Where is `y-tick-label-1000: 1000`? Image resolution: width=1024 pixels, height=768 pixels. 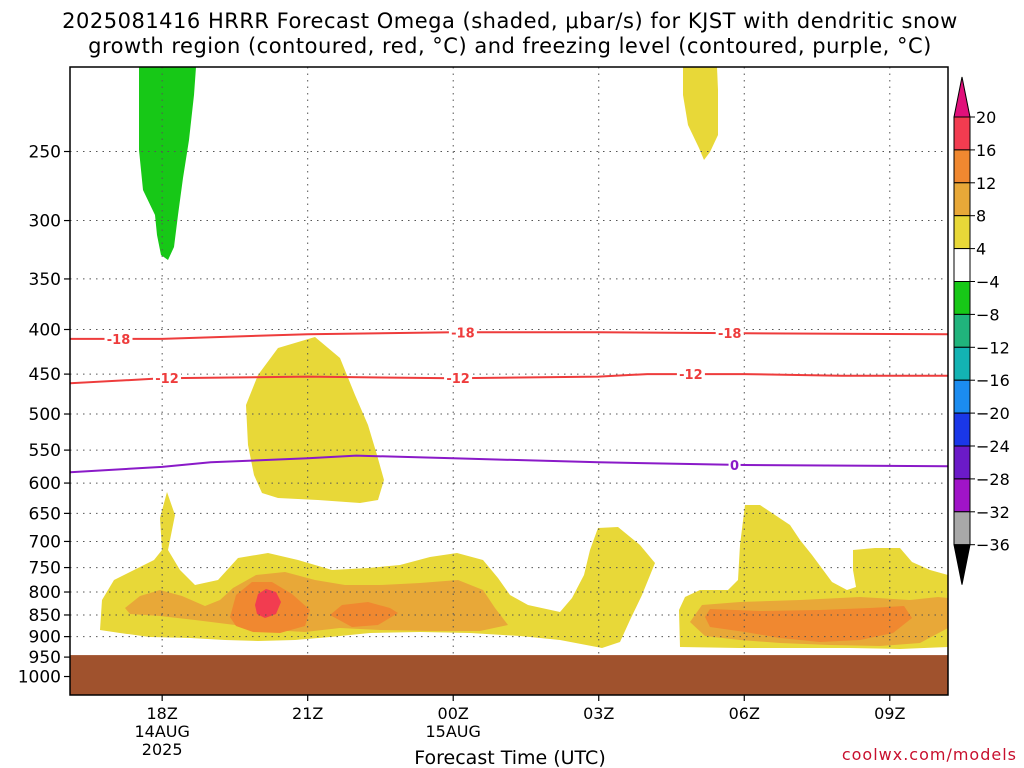
y-tick-label-1000: 1000 is located at coordinates (39, 678).